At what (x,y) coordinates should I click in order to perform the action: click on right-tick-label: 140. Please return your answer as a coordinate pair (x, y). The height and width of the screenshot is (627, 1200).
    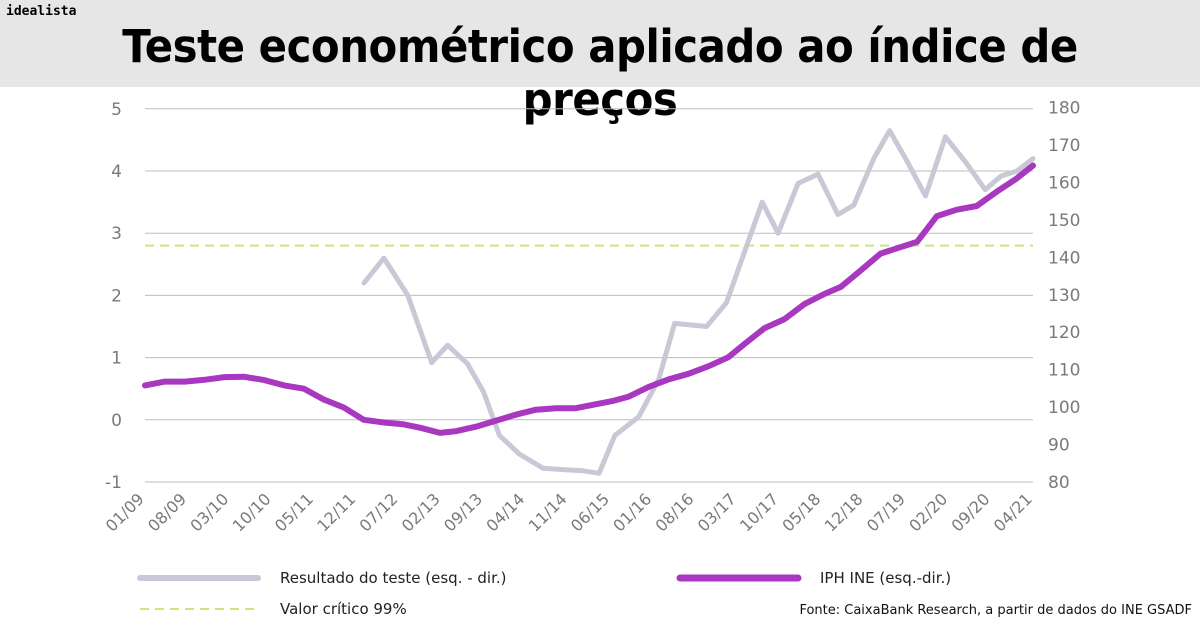
    Looking at the image, I should click on (1064, 258).